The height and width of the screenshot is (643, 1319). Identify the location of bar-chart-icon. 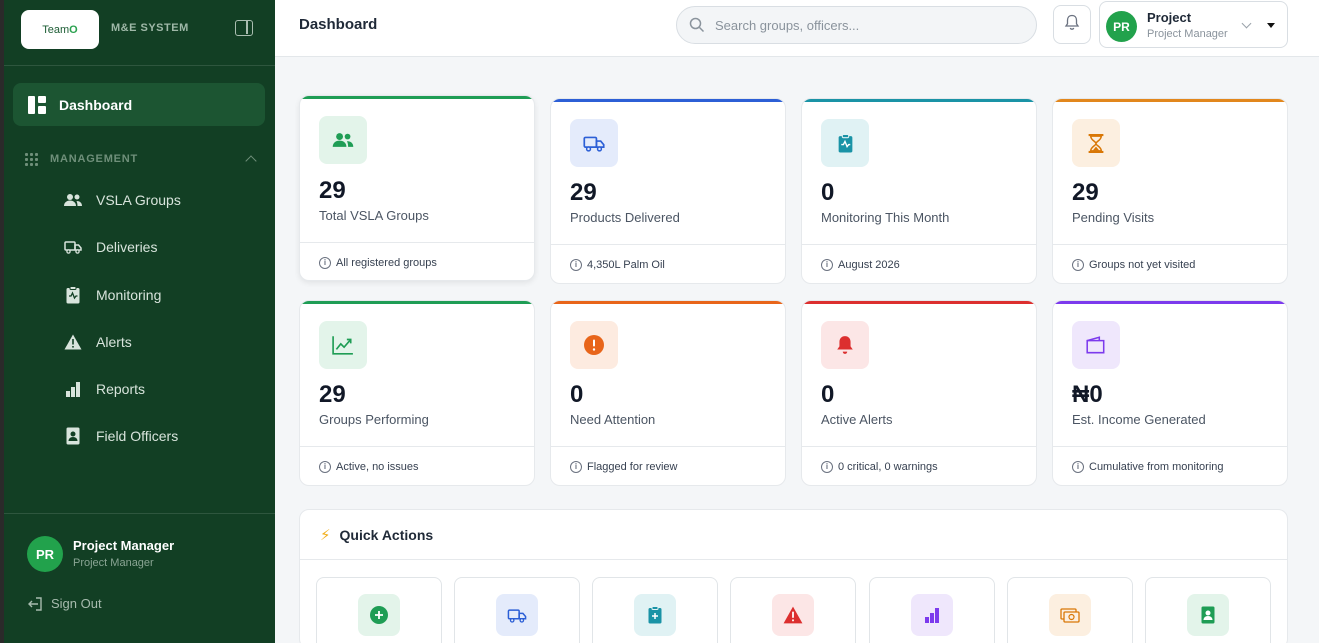
(932, 615).